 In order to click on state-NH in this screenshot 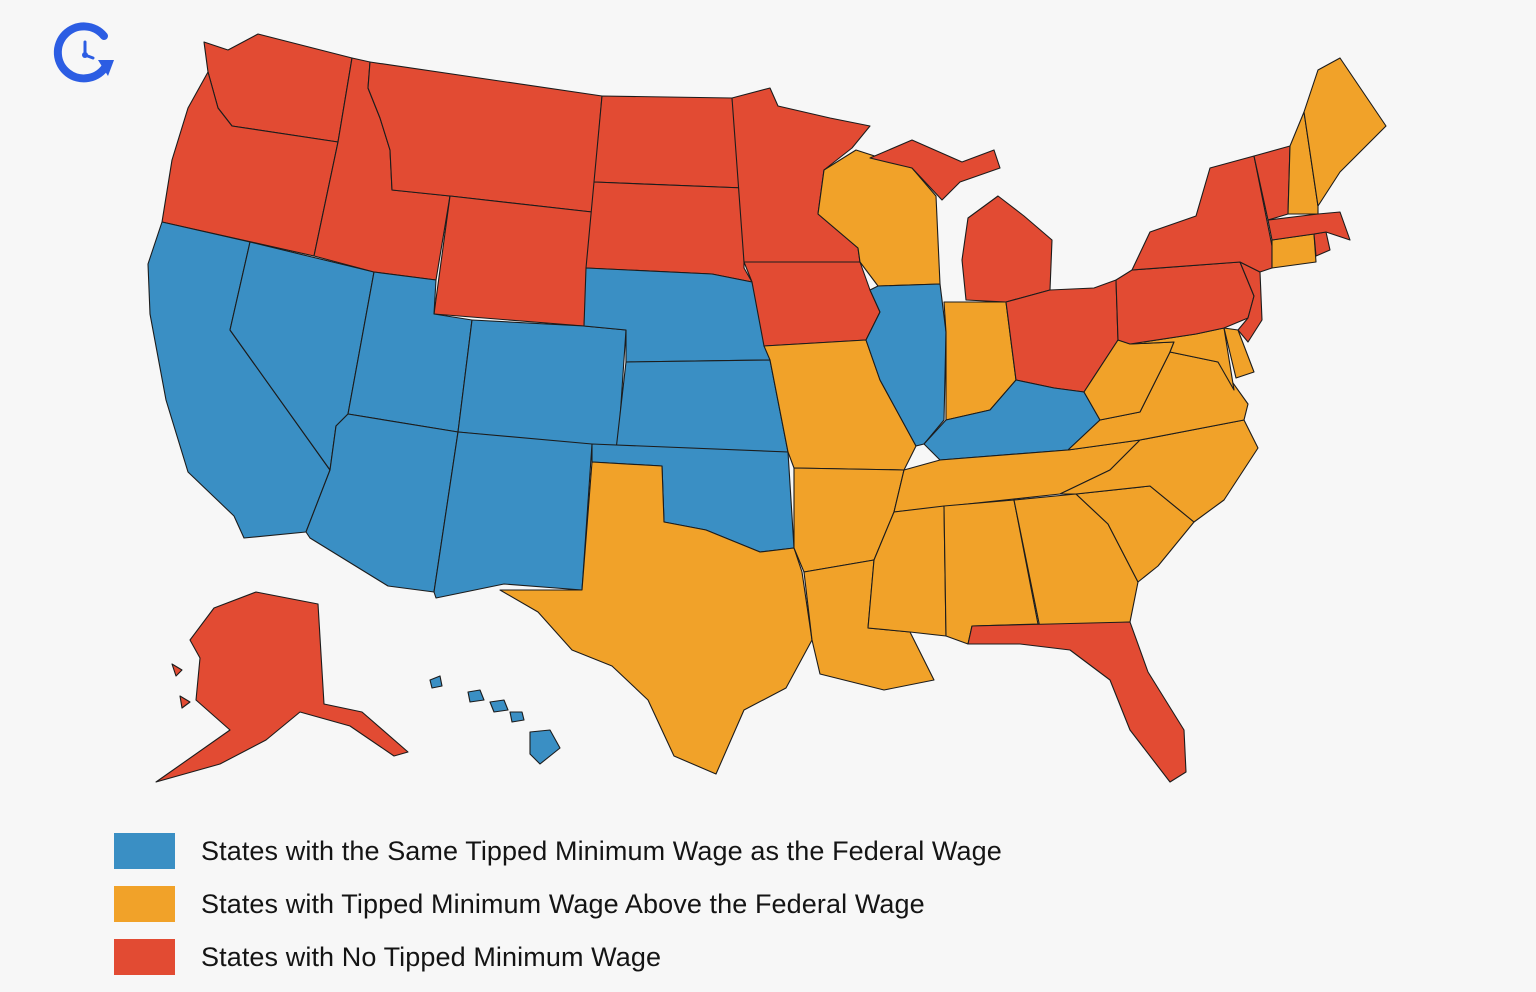, I will do `click(1303, 163)`.